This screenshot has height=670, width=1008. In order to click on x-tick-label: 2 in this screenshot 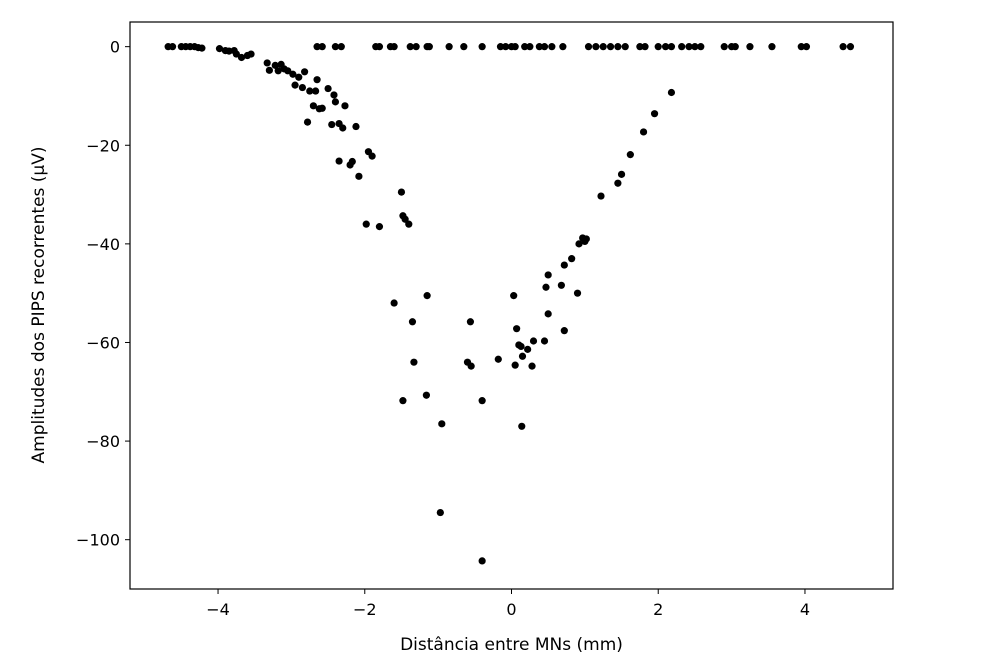, I will do `click(658, 609)`.